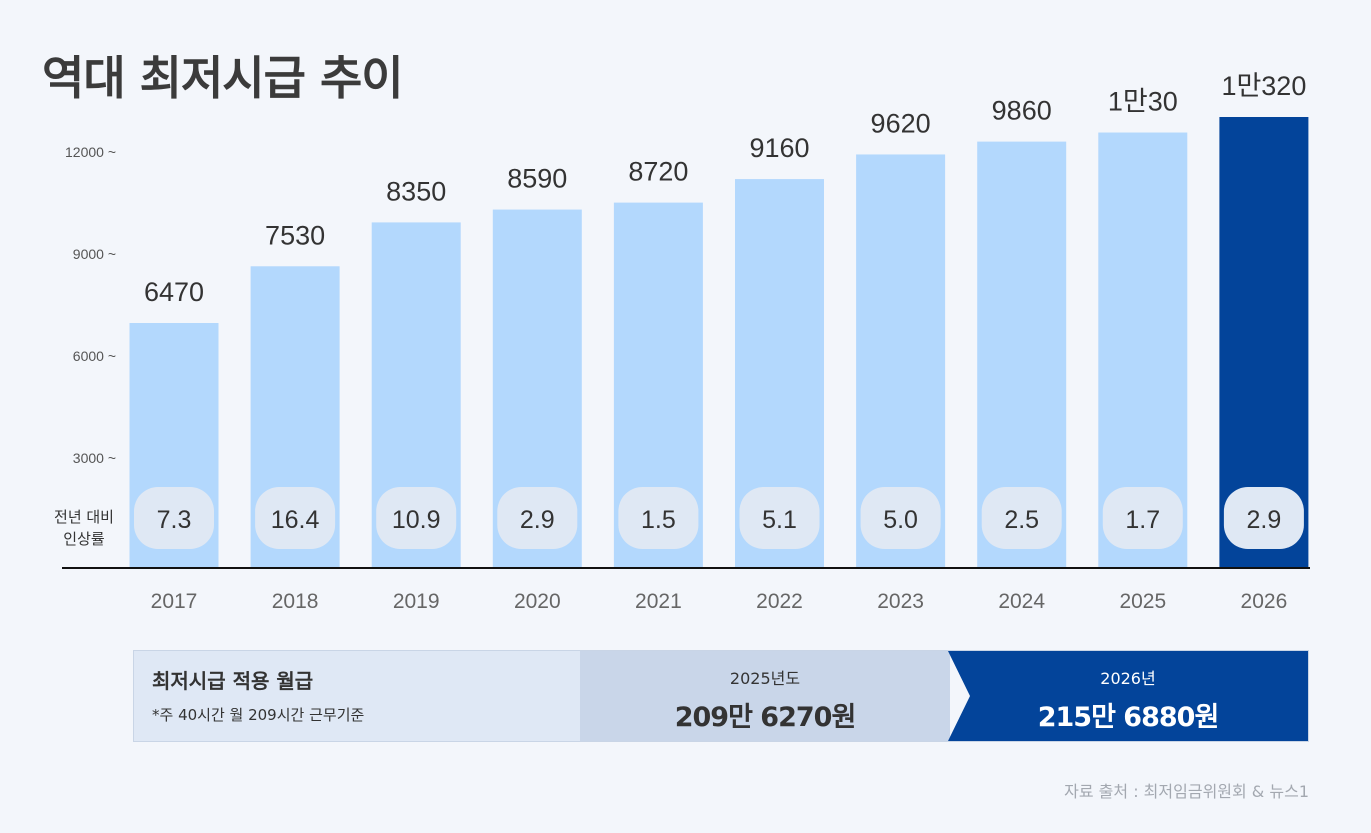 This screenshot has height=833, width=1371. What do you see at coordinates (94, 356) in the screenshot?
I see `y-tick-label: 6000 ~` at bounding box center [94, 356].